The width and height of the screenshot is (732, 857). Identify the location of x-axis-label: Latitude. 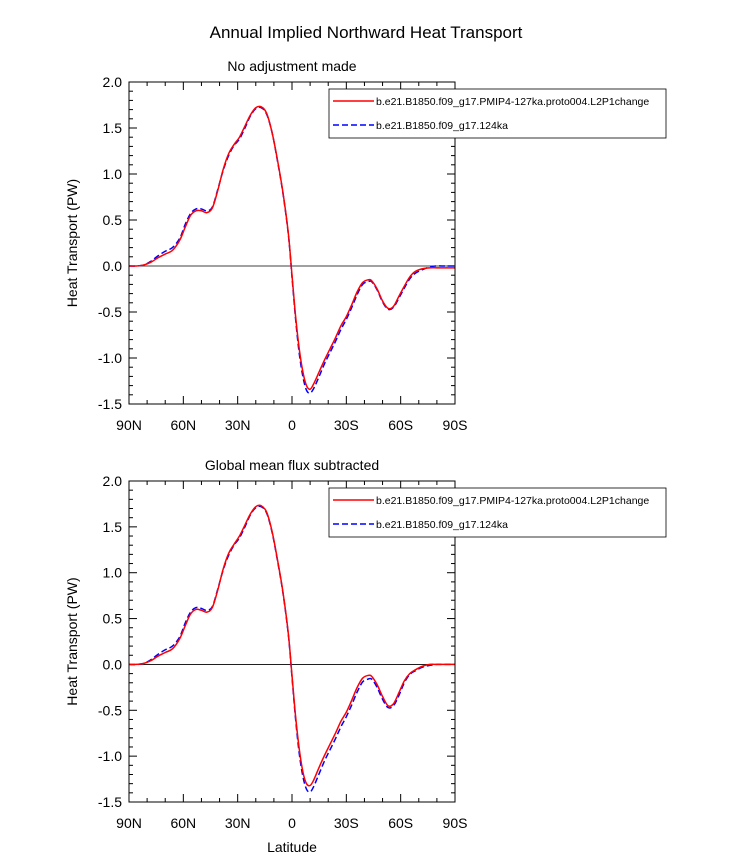
(292, 847).